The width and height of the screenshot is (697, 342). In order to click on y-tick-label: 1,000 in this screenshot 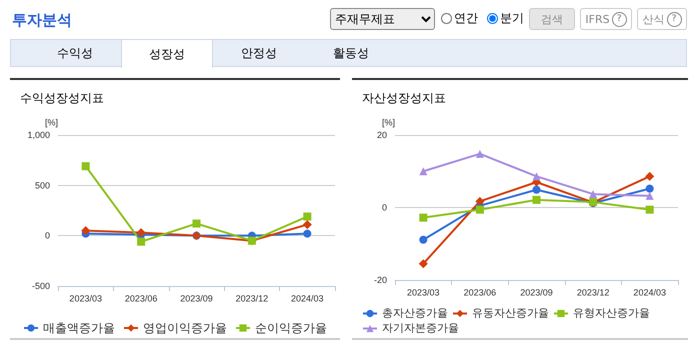, I will do `click(38, 135)`.